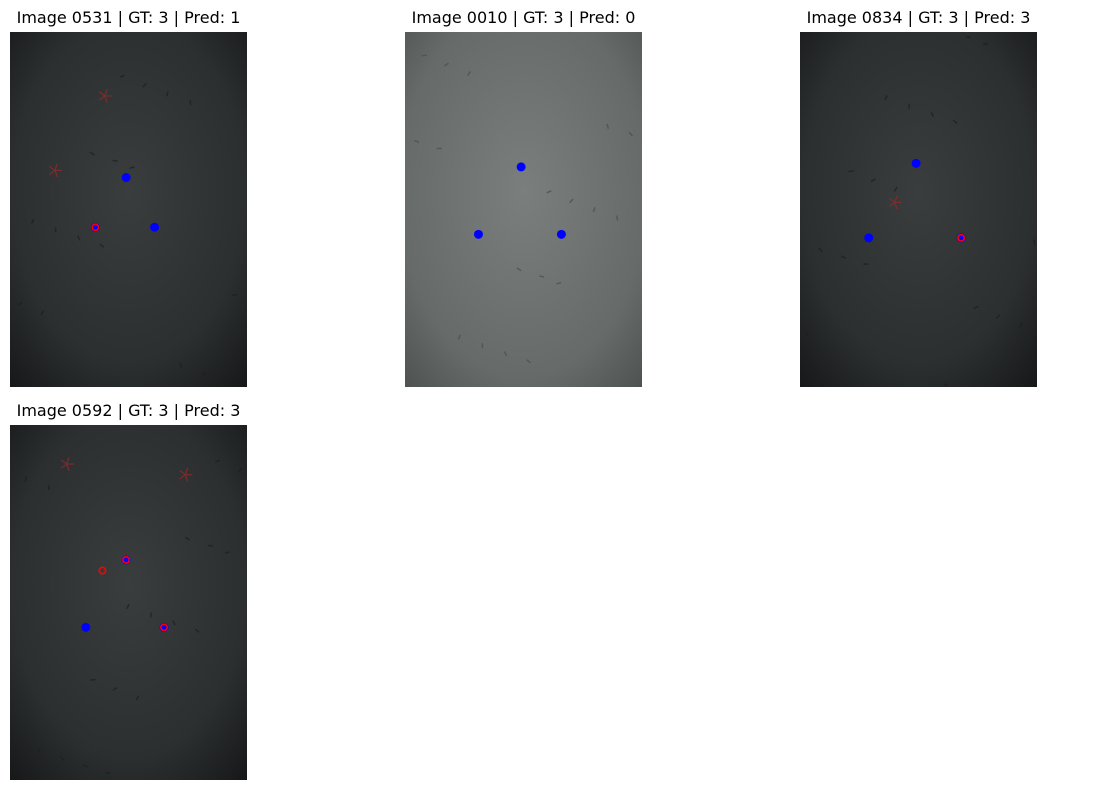 The height and width of the screenshot is (790, 1118). I want to click on panel-2: Image 0010 | GT: 3 | Pred: 0, so click(523, 197).